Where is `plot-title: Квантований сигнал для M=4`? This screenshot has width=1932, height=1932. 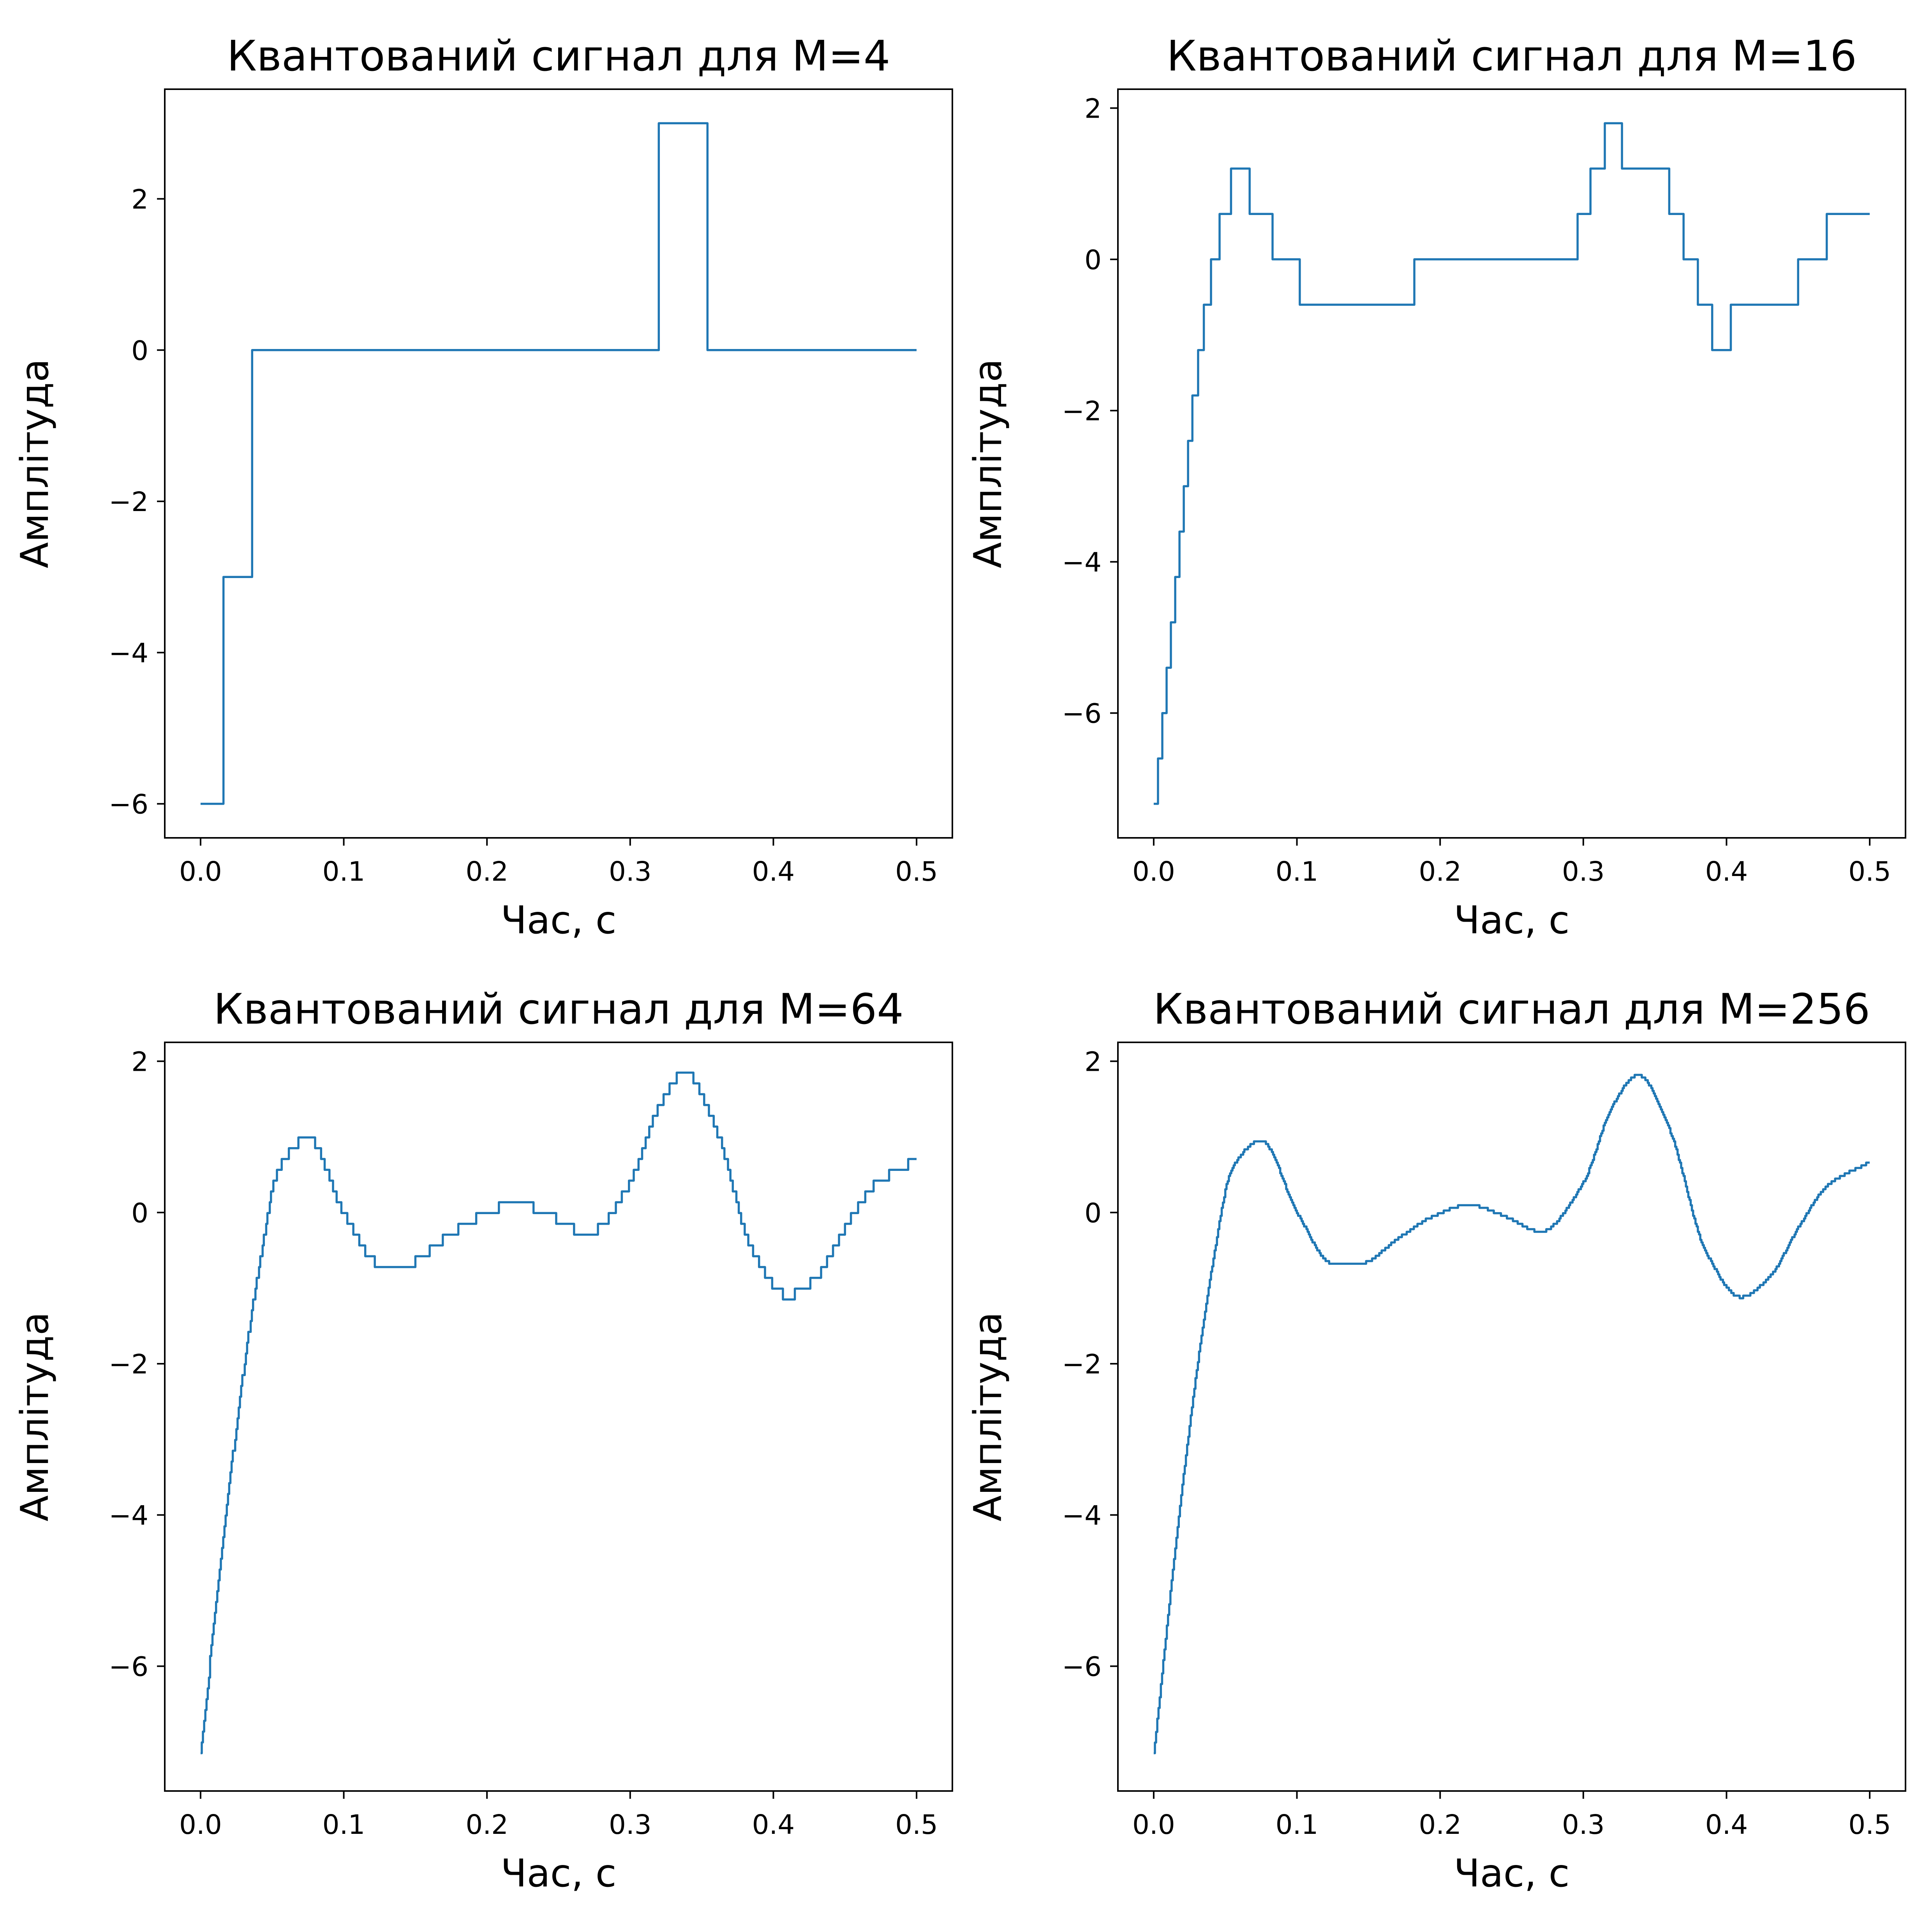 plot-title: Квантований сигнал для M=4 is located at coordinates (558, 57).